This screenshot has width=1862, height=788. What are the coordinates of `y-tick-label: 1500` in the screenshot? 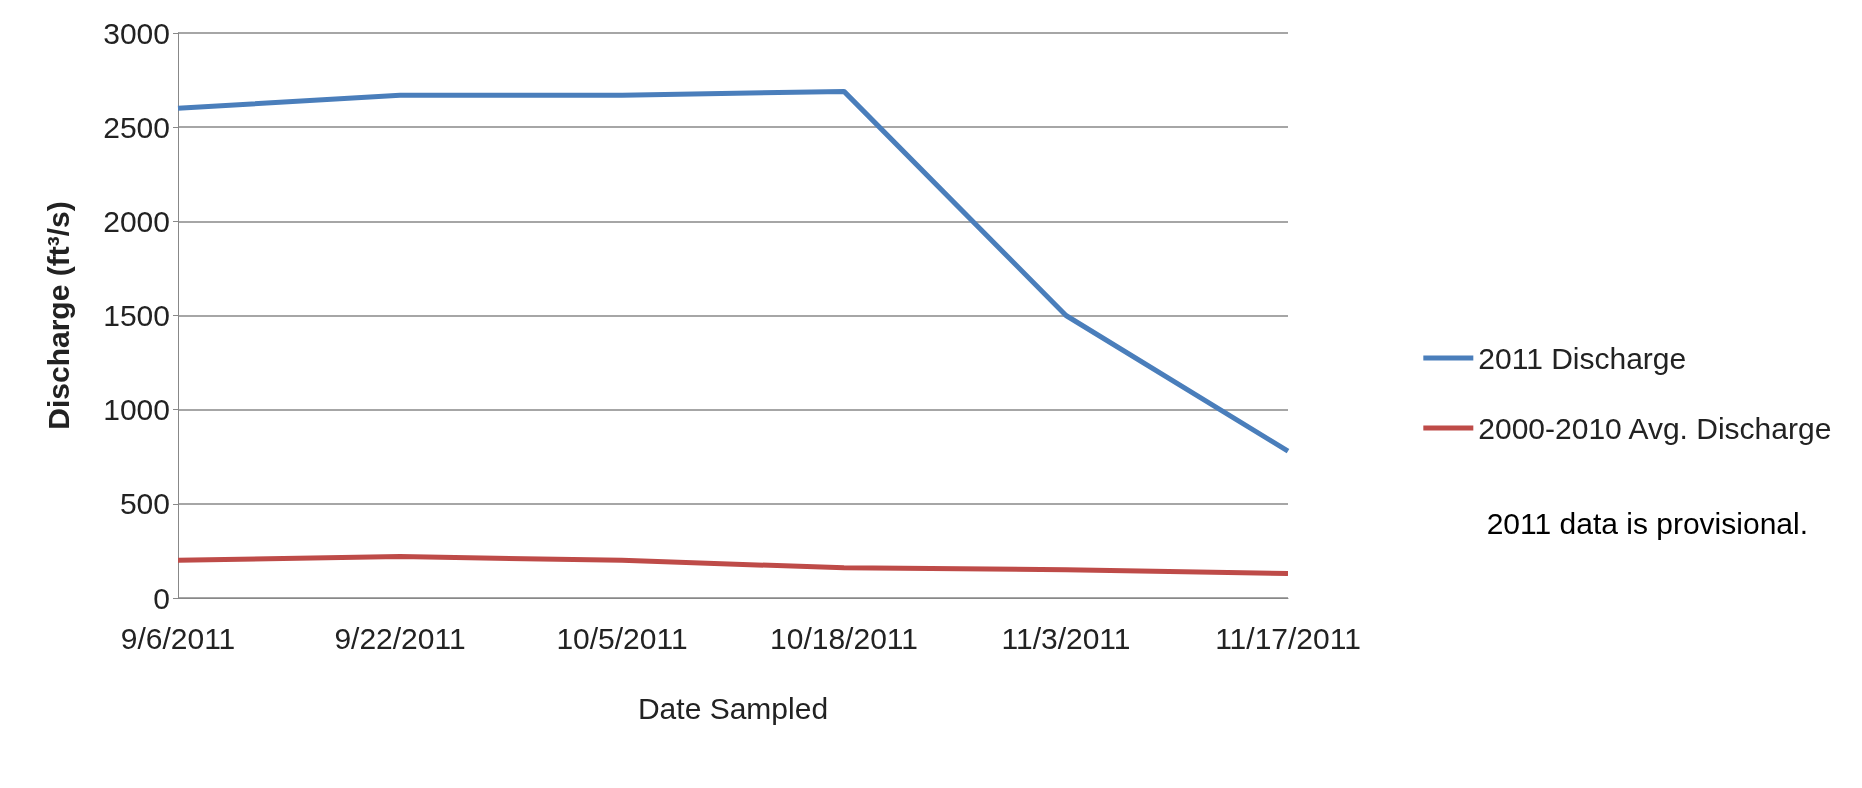 It's located at (136, 315).